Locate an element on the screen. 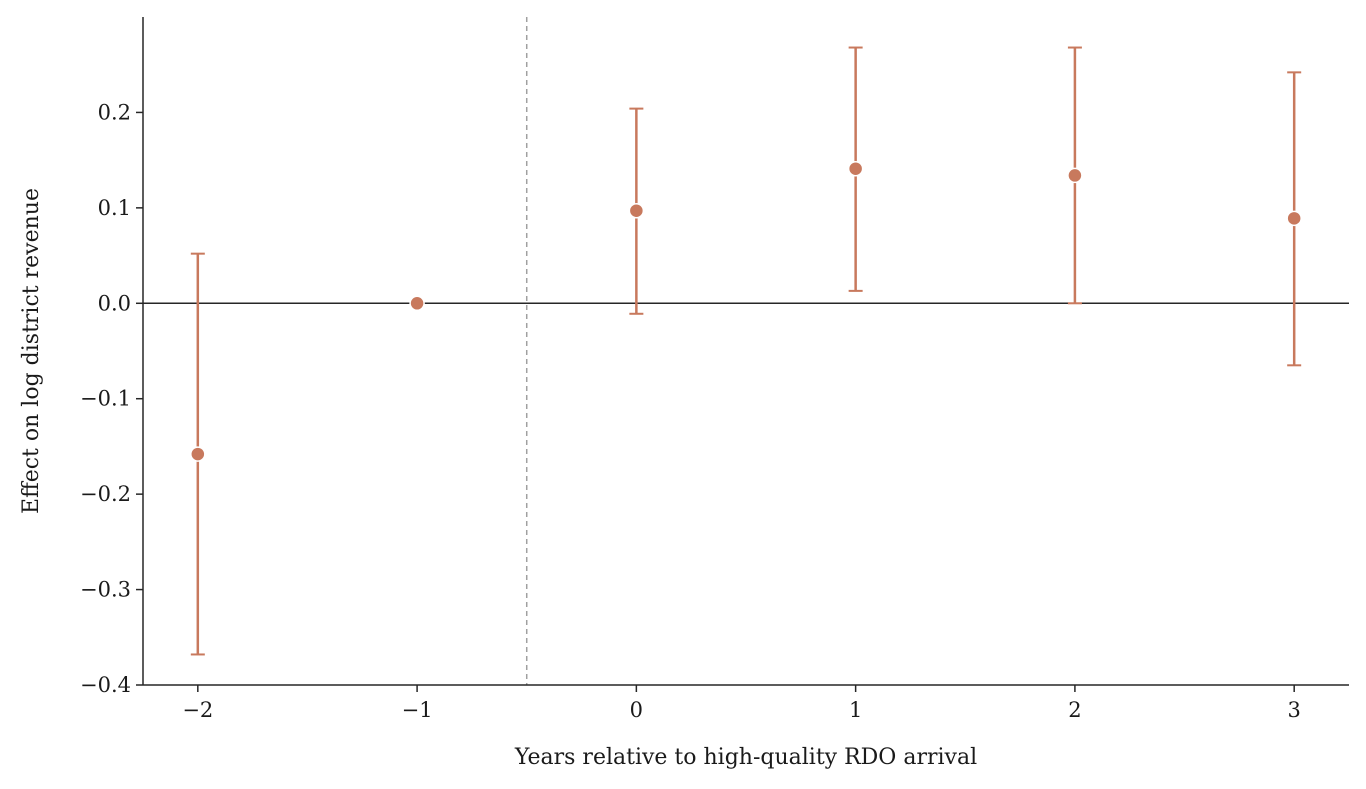 This screenshot has height=789, width=1366. y-ticks: −0.4 −0.3 −0.2 −0.1 0.0 0.1 0.2 is located at coordinates (111, 398).